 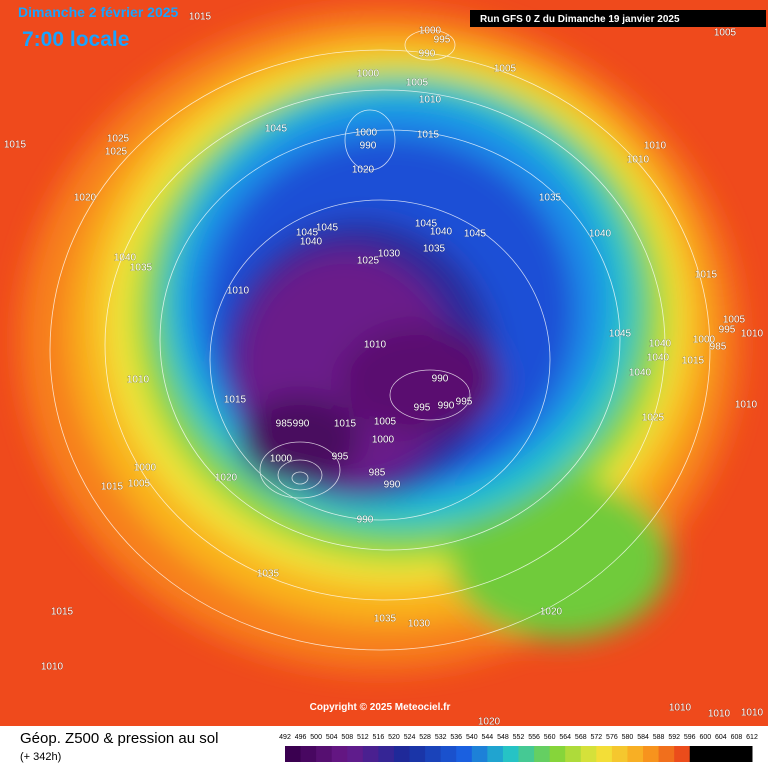 What do you see at coordinates (332, 737) in the screenshot?
I see `scale-label: 504` at bounding box center [332, 737].